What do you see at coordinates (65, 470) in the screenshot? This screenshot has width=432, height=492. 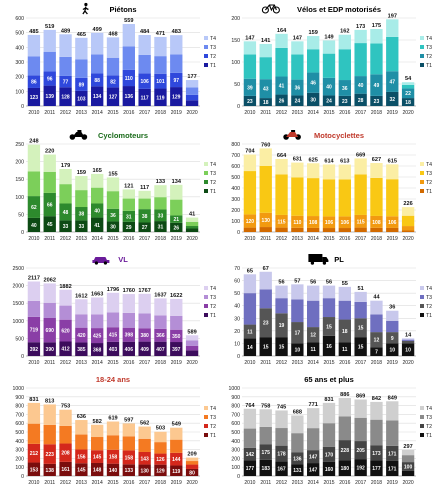 I see `bar-segment-label: 161` at bounding box center [65, 470].